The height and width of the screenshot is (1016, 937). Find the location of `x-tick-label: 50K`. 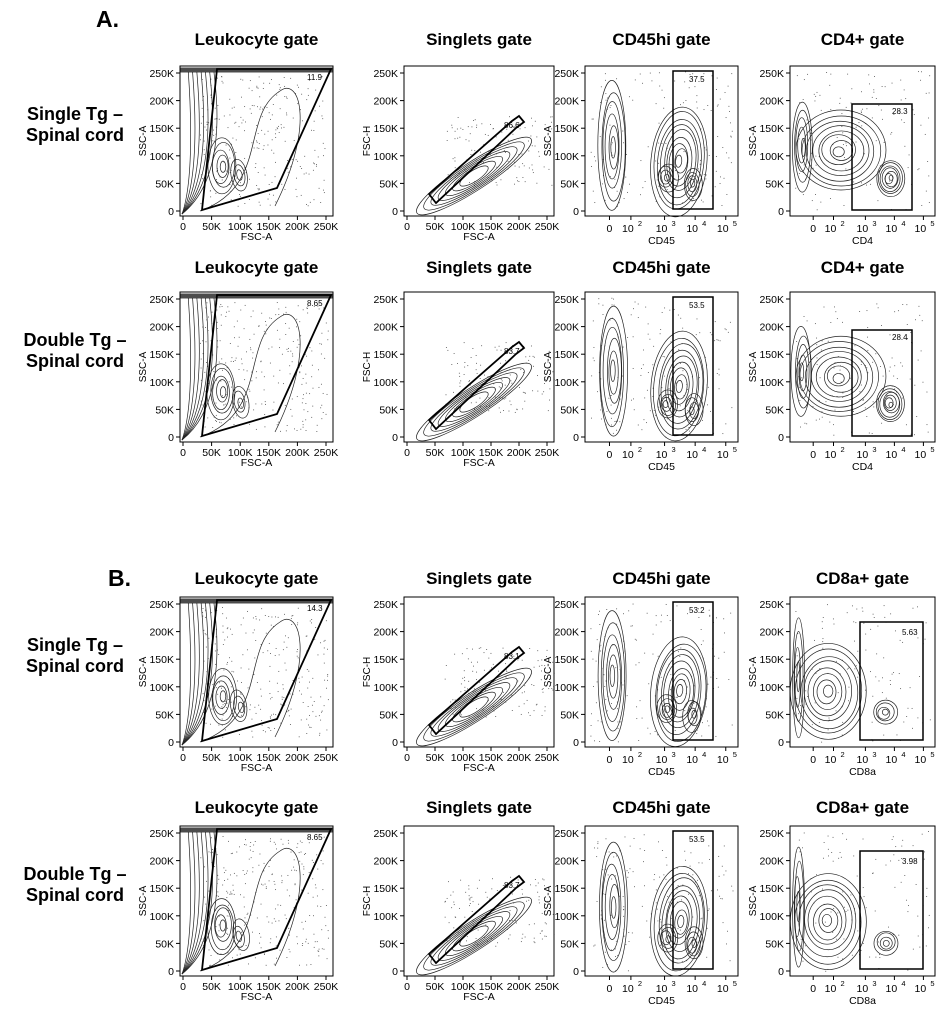

x-tick-label: 50K is located at coordinates (211, 758).